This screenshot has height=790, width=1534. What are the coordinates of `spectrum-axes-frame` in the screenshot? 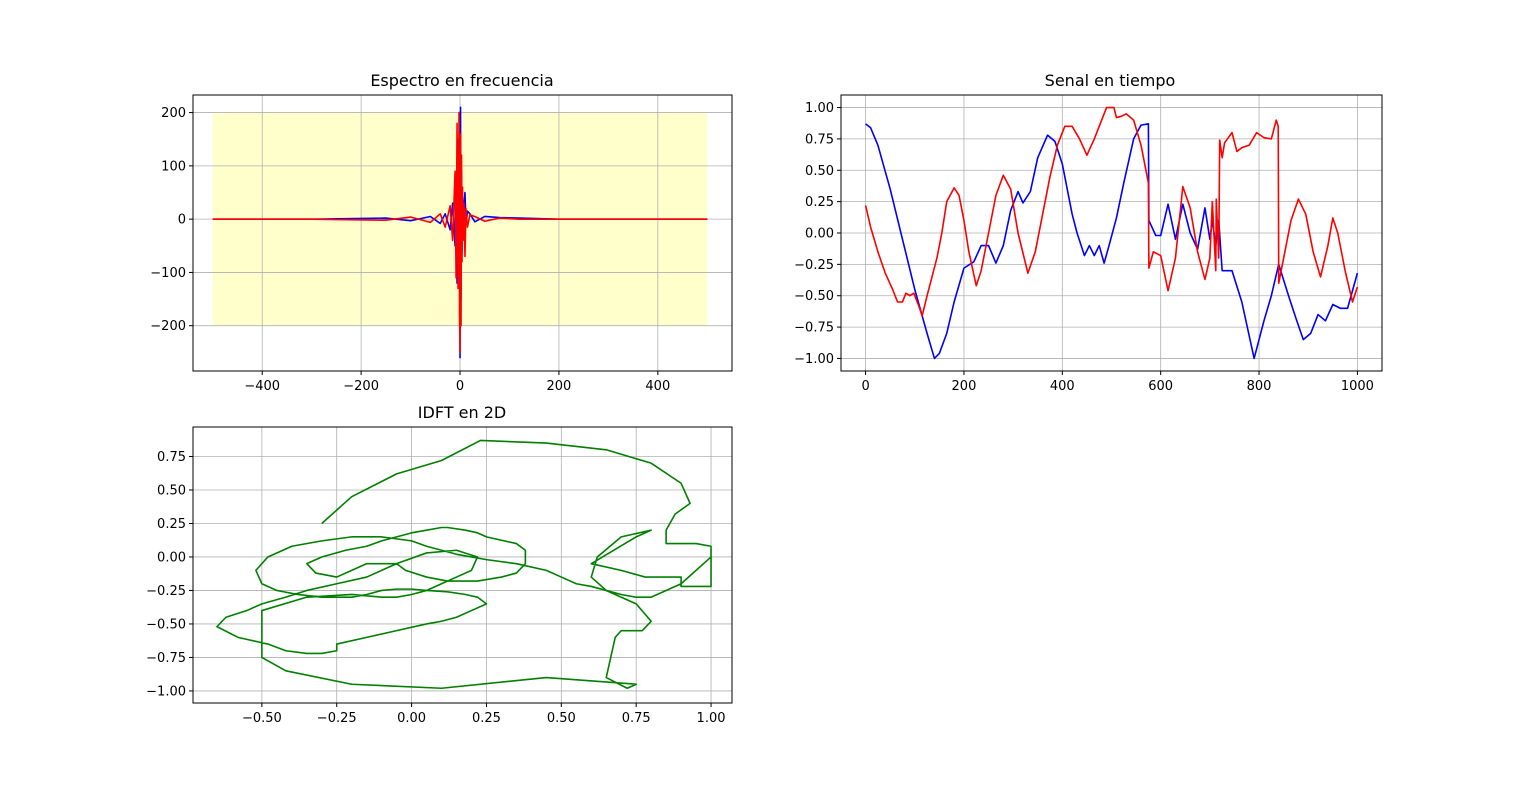 It's located at (462, 233).